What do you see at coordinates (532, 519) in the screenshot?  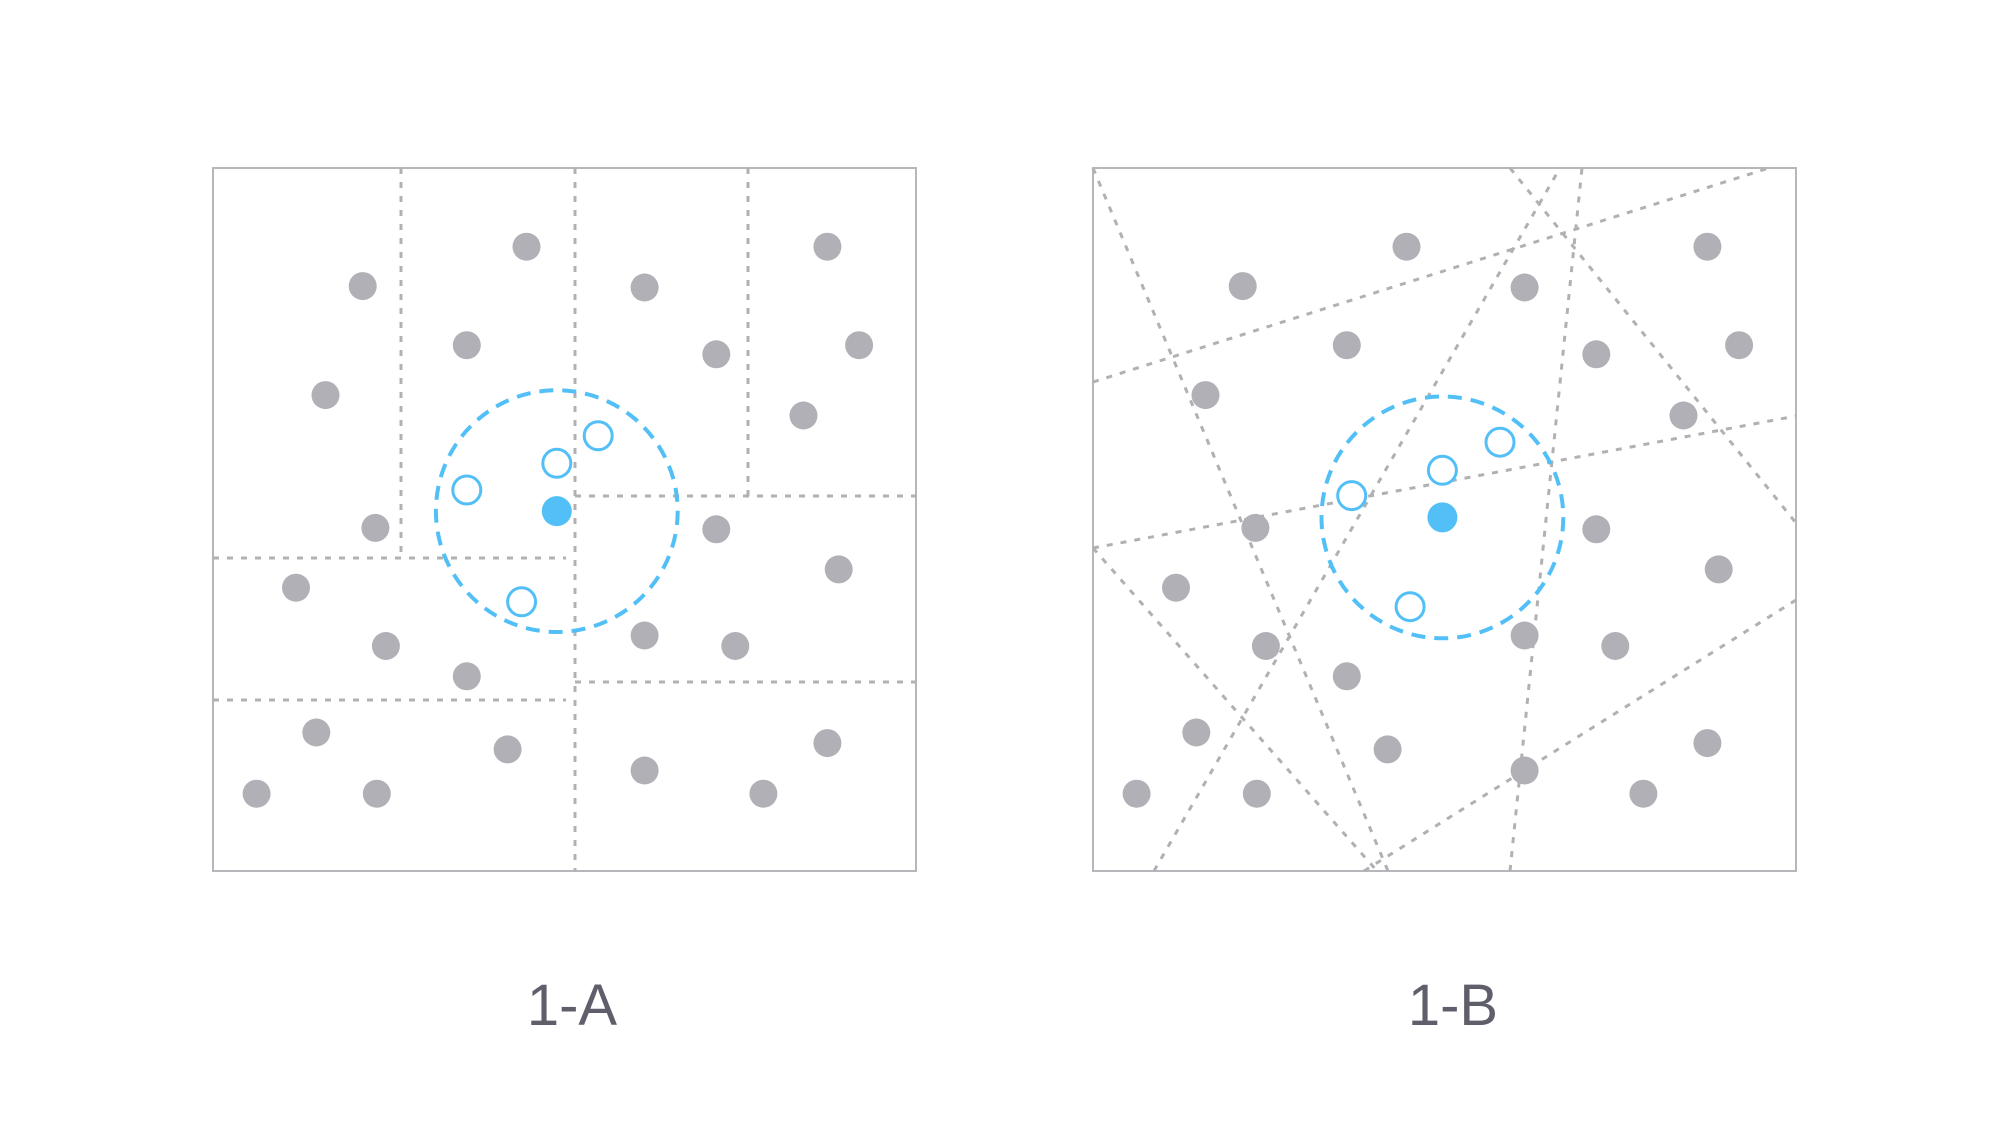 I see `panel-1a-neighbors` at bounding box center [532, 519].